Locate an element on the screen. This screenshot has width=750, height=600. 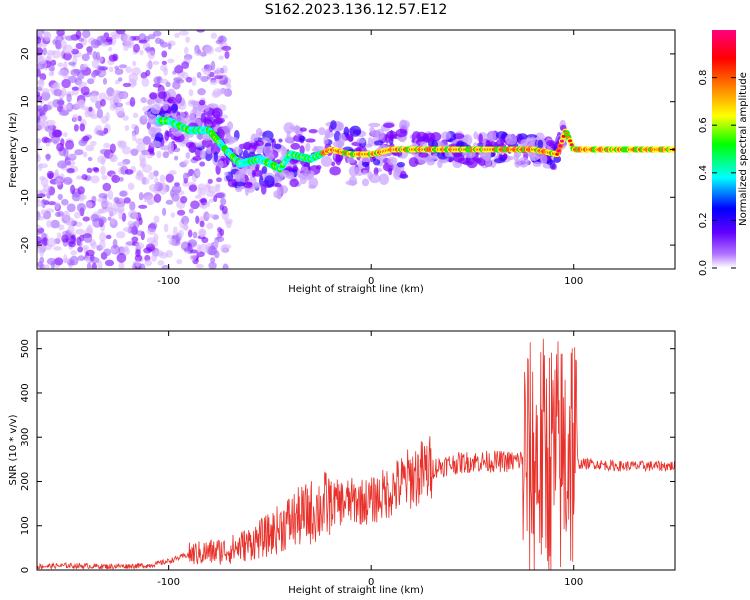
colorbar-tick-label: 0.4 is located at coordinates (703, 173).